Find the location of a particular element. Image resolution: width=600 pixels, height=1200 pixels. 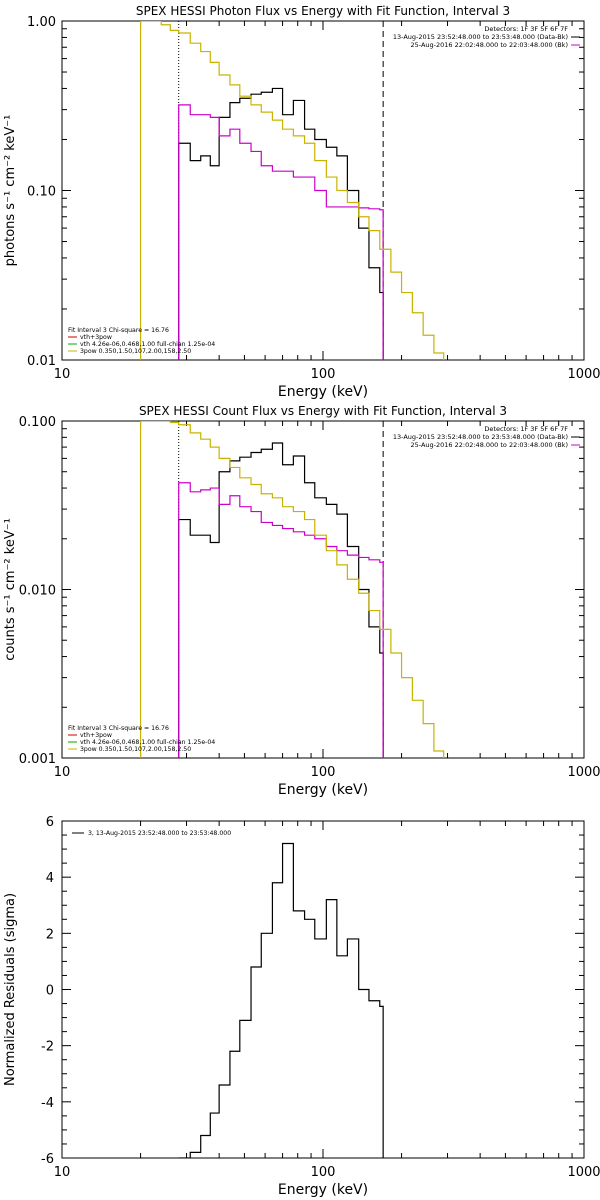

panel-2-y-tick-label: 0.001 is located at coordinates (37, 759).